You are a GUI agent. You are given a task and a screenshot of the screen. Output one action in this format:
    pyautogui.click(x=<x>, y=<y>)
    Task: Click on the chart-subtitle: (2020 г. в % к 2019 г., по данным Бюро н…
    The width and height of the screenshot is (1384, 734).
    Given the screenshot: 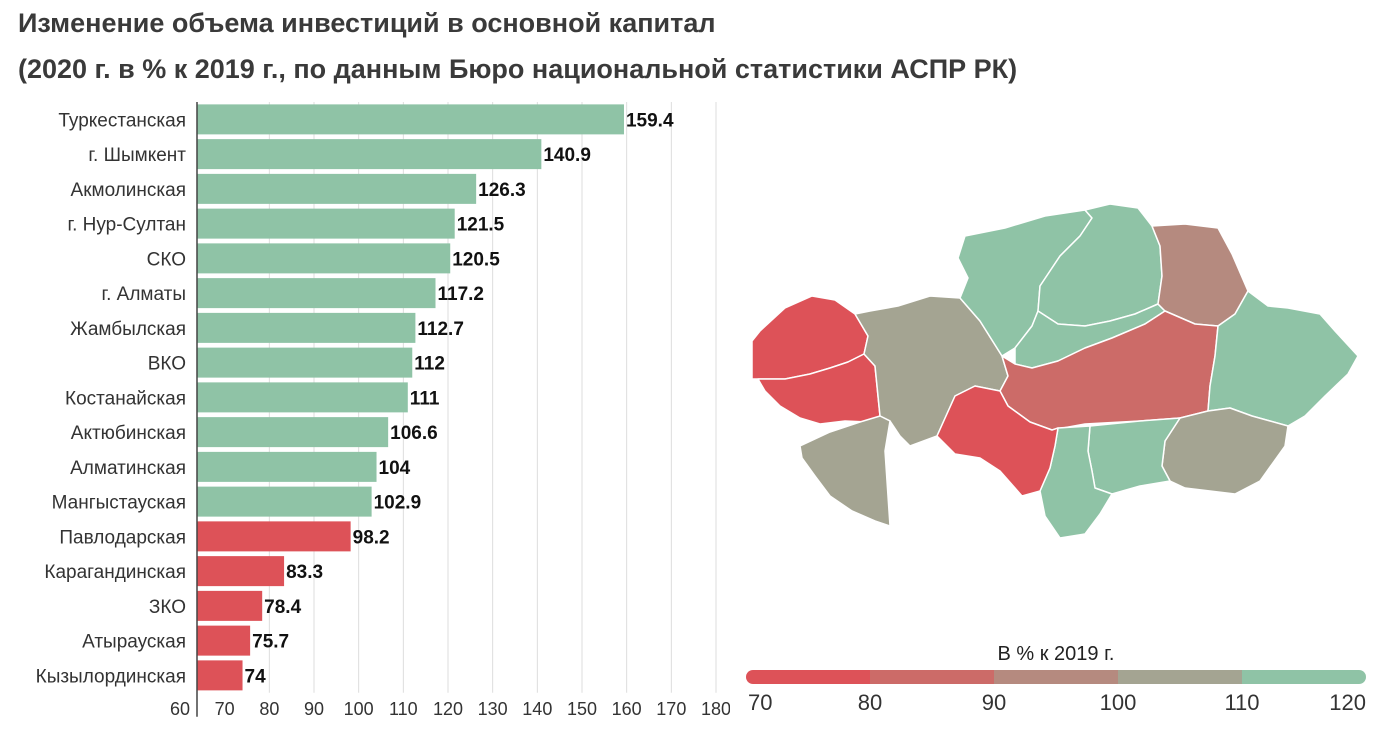 What is the action you would take?
    pyautogui.click(x=518, y=69)
    